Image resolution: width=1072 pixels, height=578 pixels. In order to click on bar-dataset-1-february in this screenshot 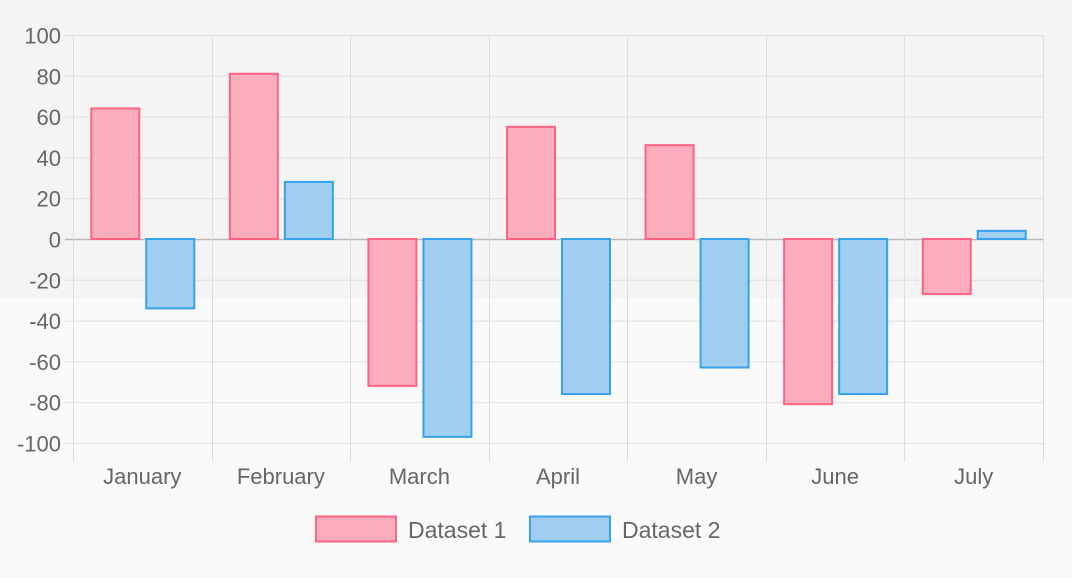, I will do `click(253, 156)`.